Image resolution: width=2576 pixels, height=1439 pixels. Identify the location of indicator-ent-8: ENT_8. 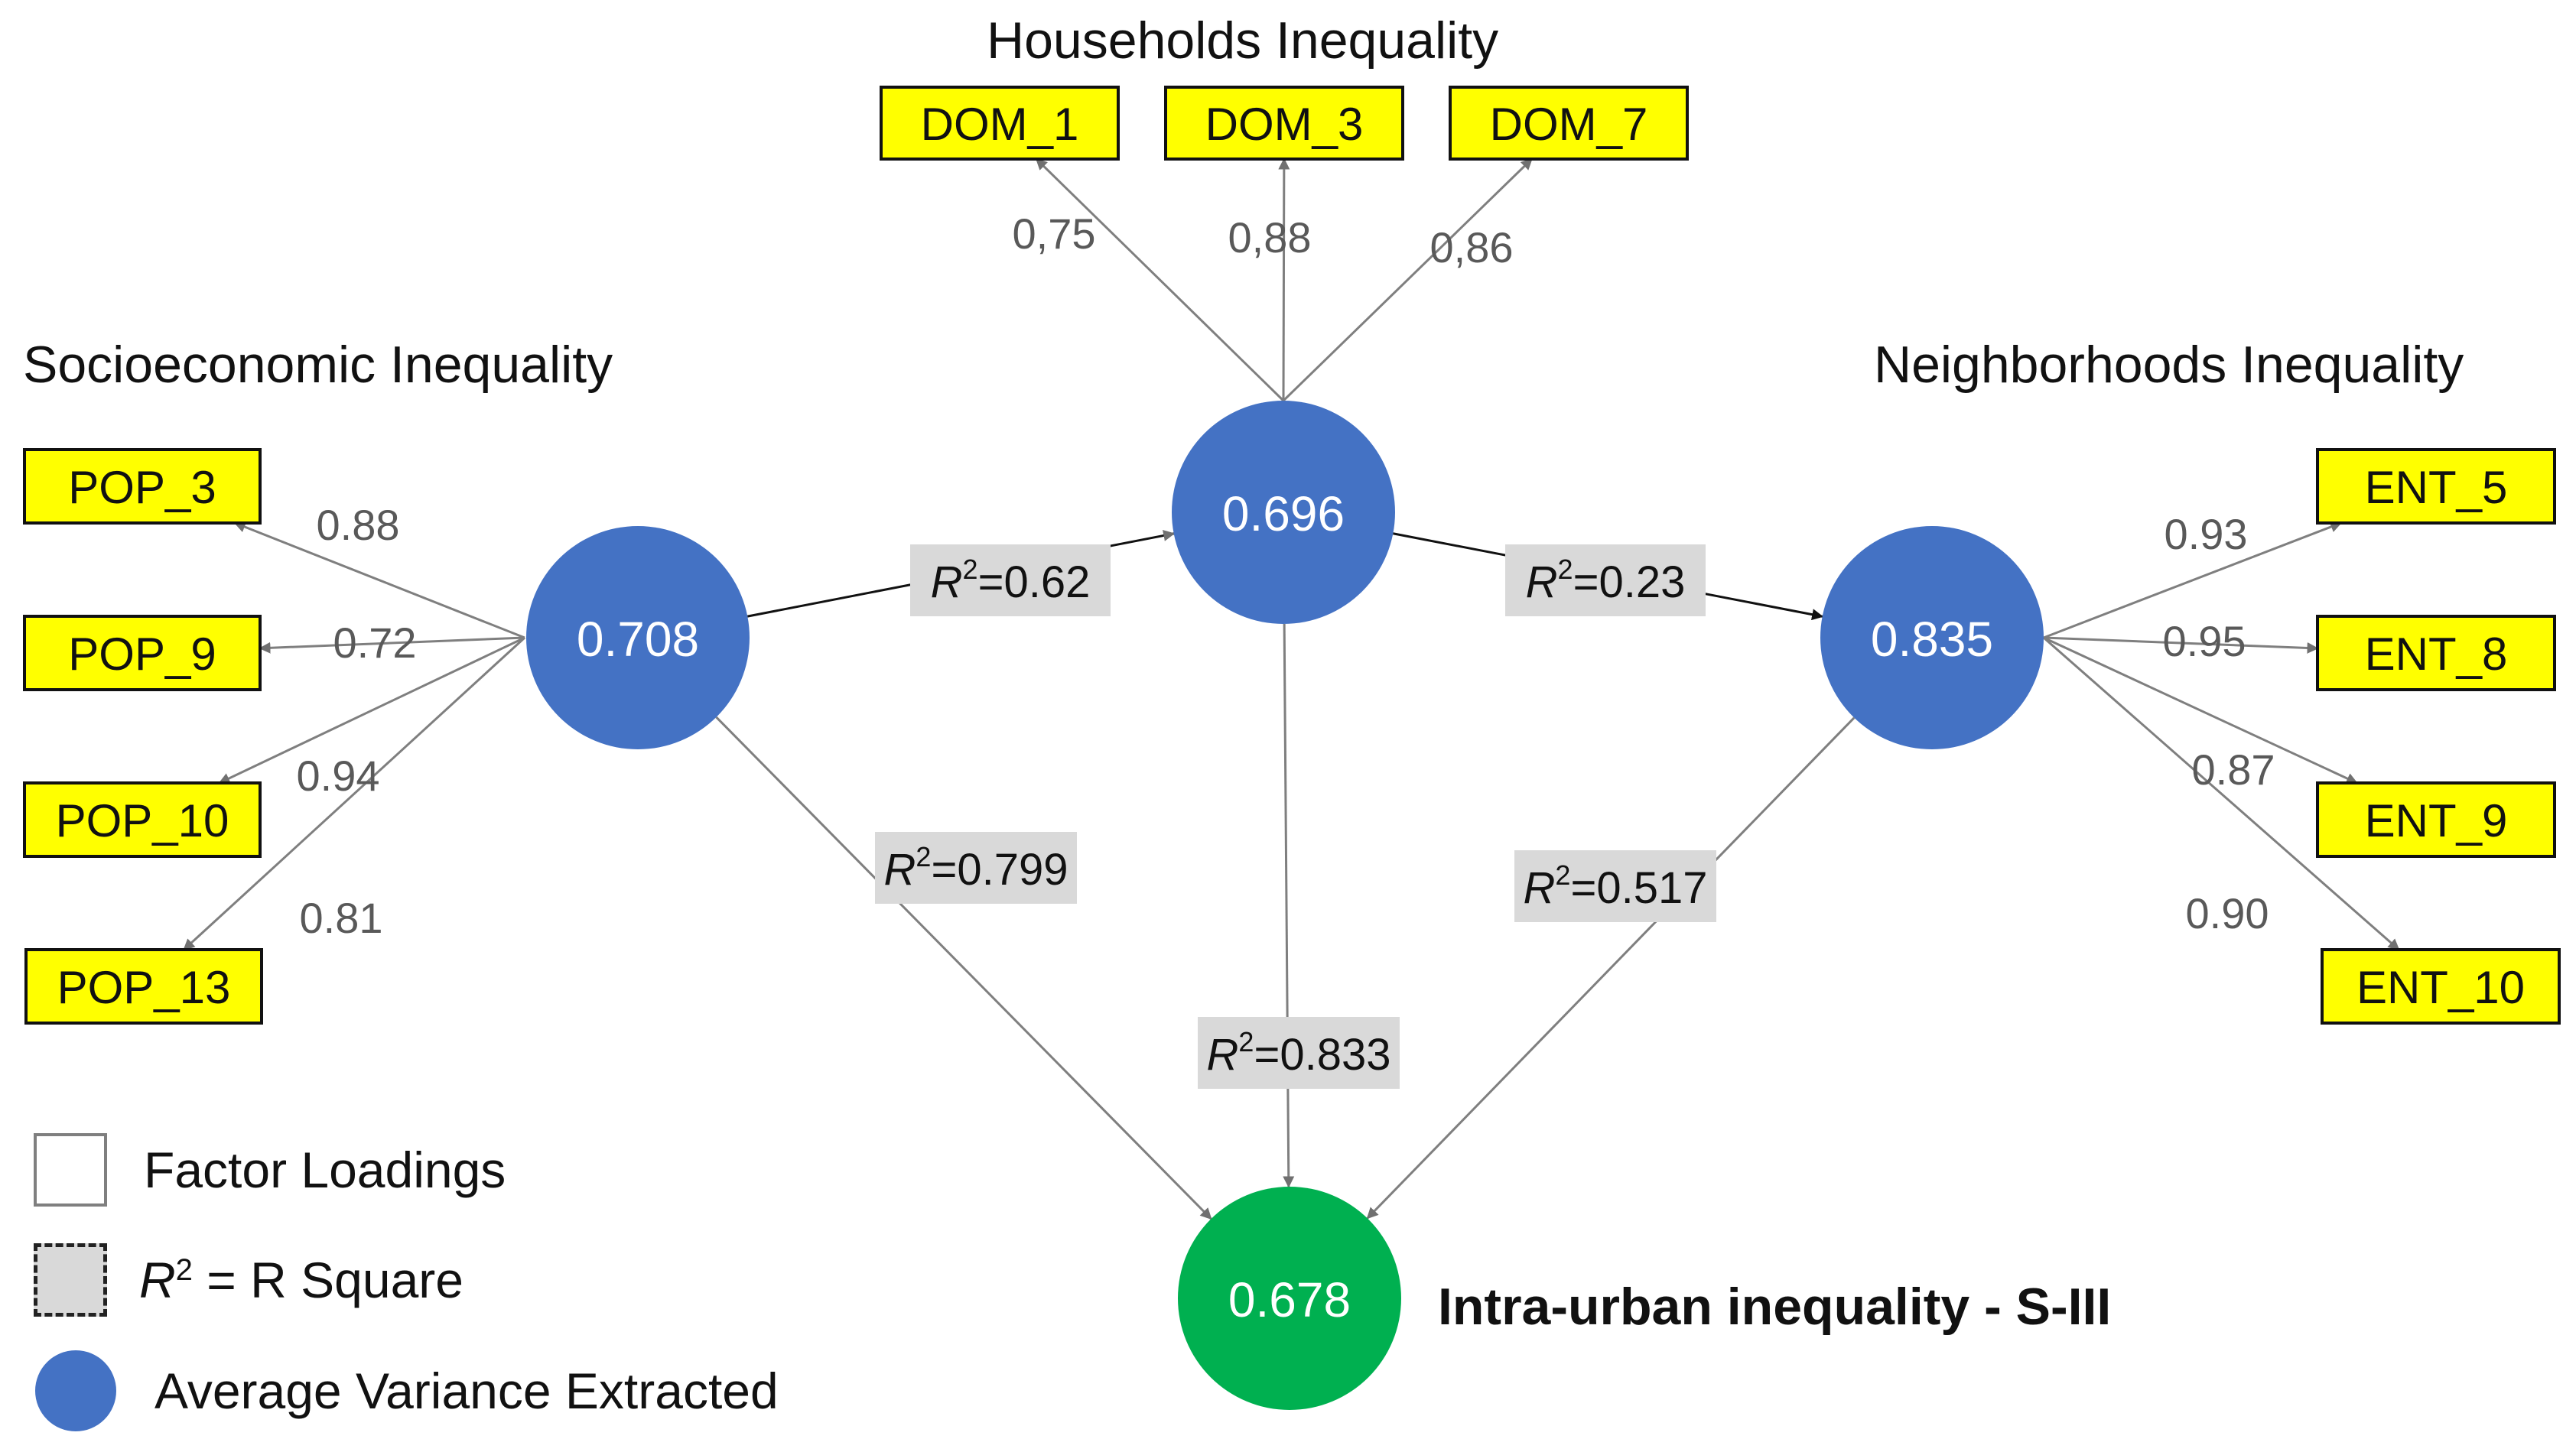
(2436, 653).